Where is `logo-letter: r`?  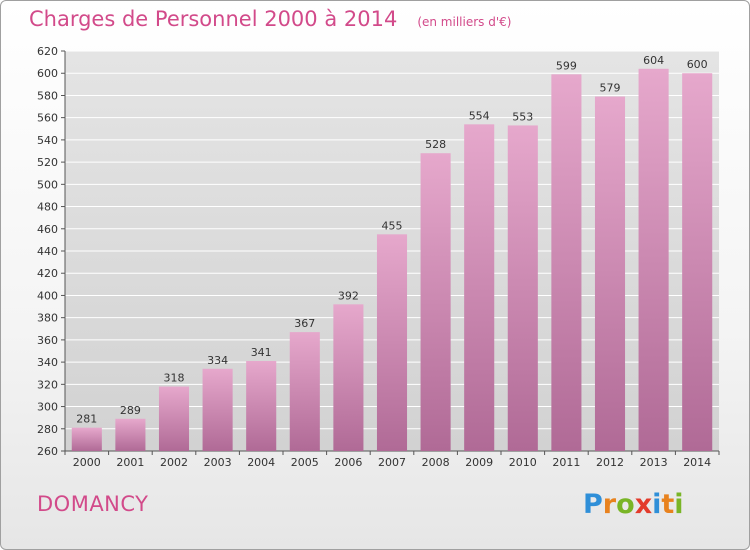
logo-letter: r is located at coordinates (609, 504).